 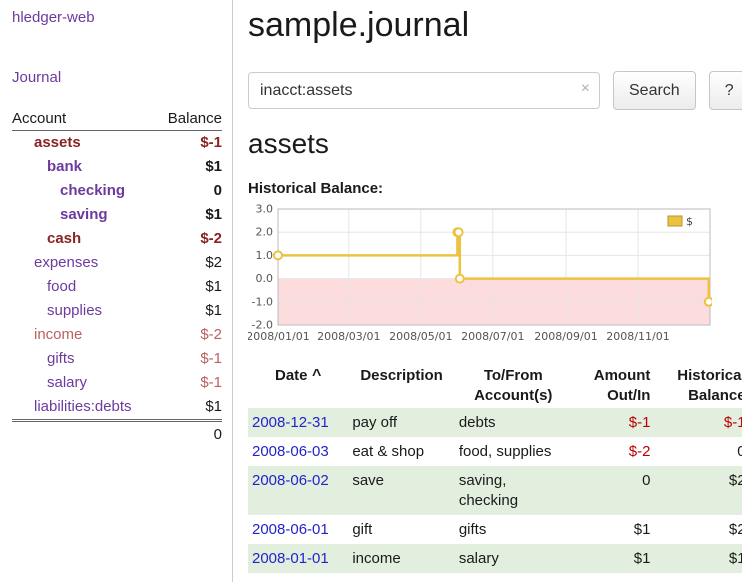 What do you see at coordinates (639, 451) in the screenshot?
I see `register-cell-amount: $-2` at bounding box center [639, 451].